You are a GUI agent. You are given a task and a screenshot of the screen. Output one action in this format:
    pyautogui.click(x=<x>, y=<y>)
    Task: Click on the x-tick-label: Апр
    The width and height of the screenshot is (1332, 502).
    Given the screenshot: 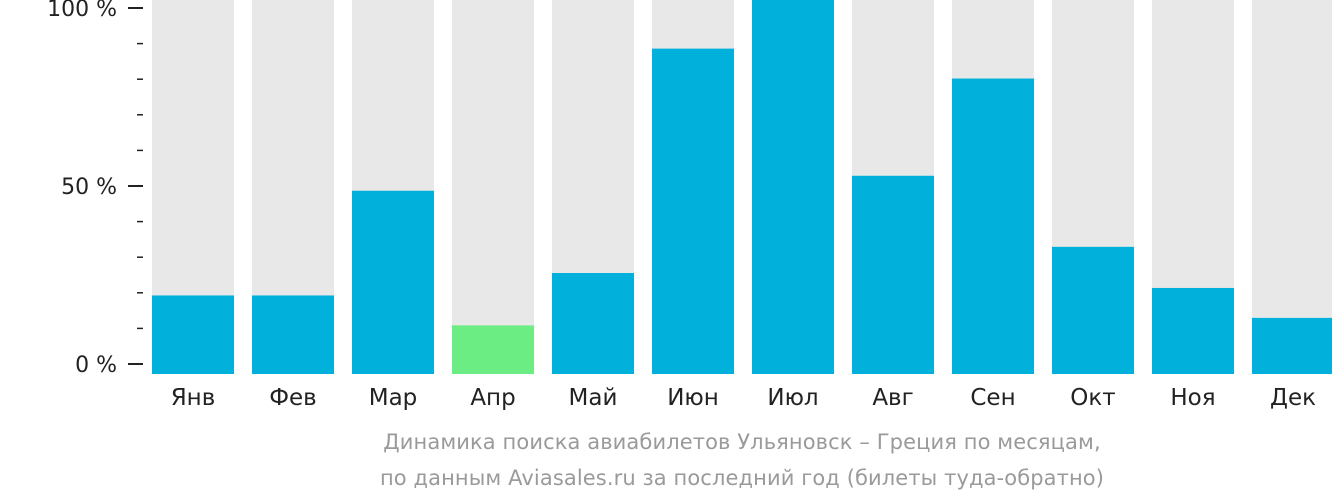 What is the action you would take?
    pyautogui.click(x=492, y=398)
    